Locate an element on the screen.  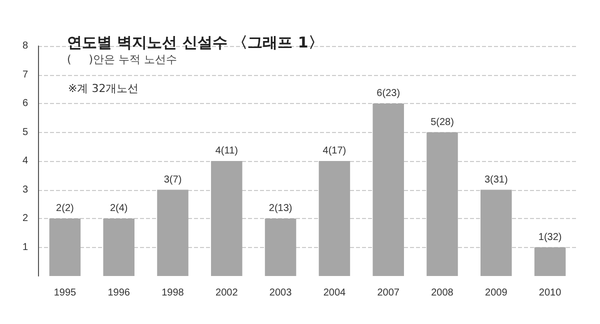
x-tick-label: 2002 is located at coordinates (227, 293).